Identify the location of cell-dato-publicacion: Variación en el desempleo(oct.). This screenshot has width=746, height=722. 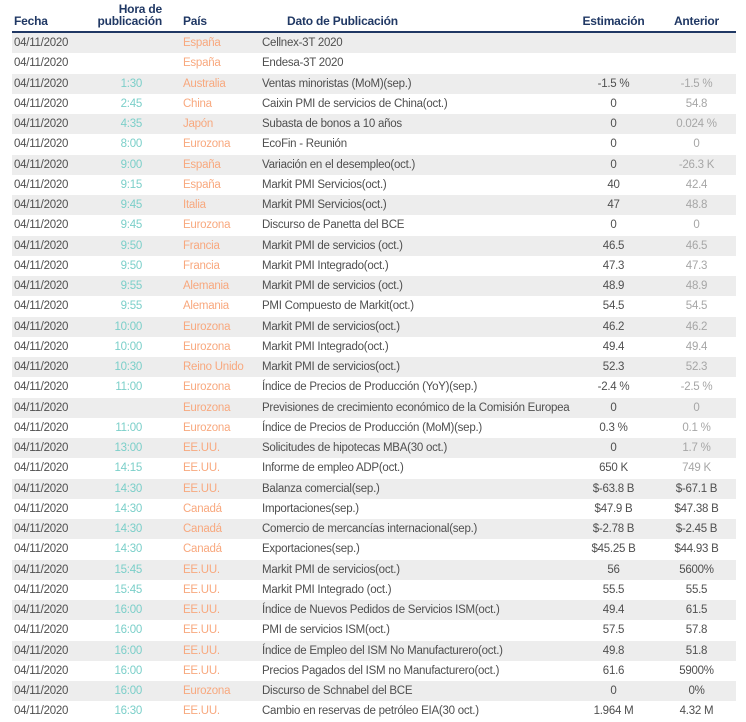
(339, 164).